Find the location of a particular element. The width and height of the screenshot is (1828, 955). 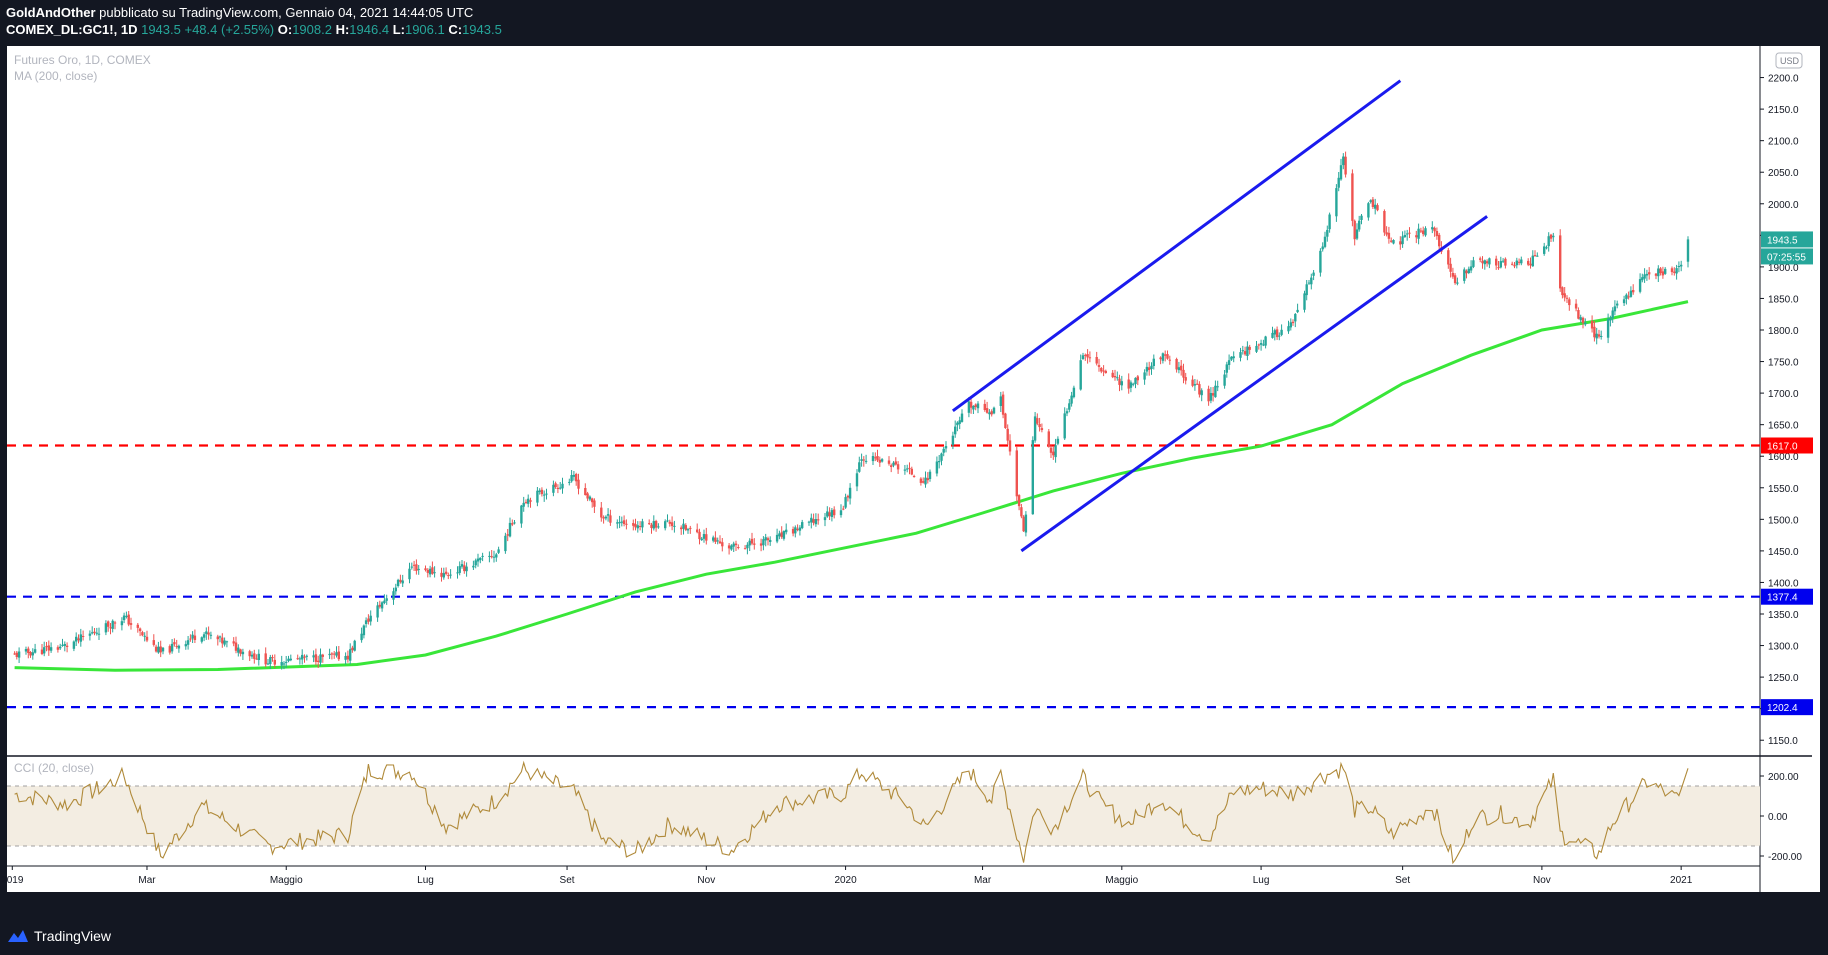

author-name: GoldAndOther is located at coordinates (51, 12).